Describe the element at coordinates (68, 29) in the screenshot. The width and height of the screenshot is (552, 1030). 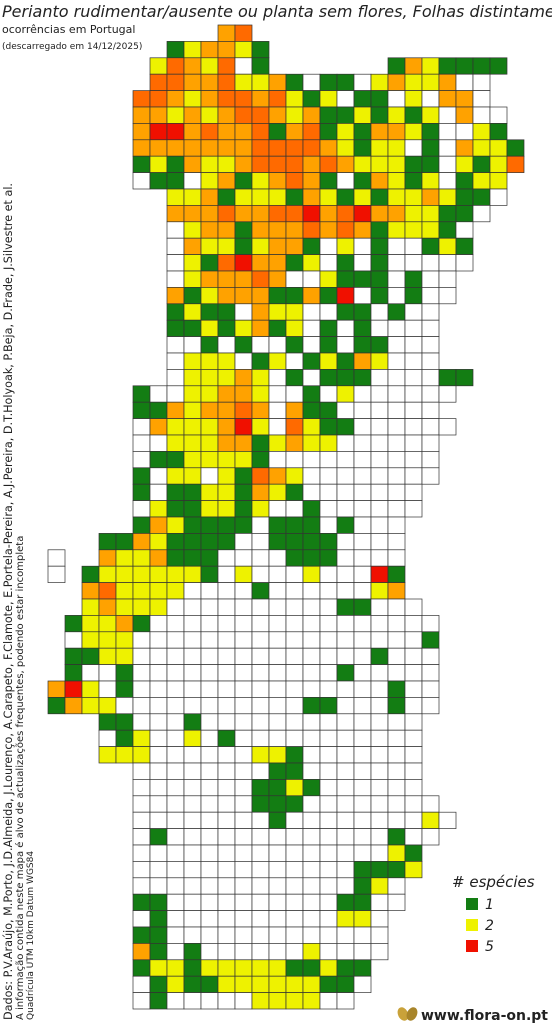
I see `subtitle: ocorrências em Portugal` at that location.